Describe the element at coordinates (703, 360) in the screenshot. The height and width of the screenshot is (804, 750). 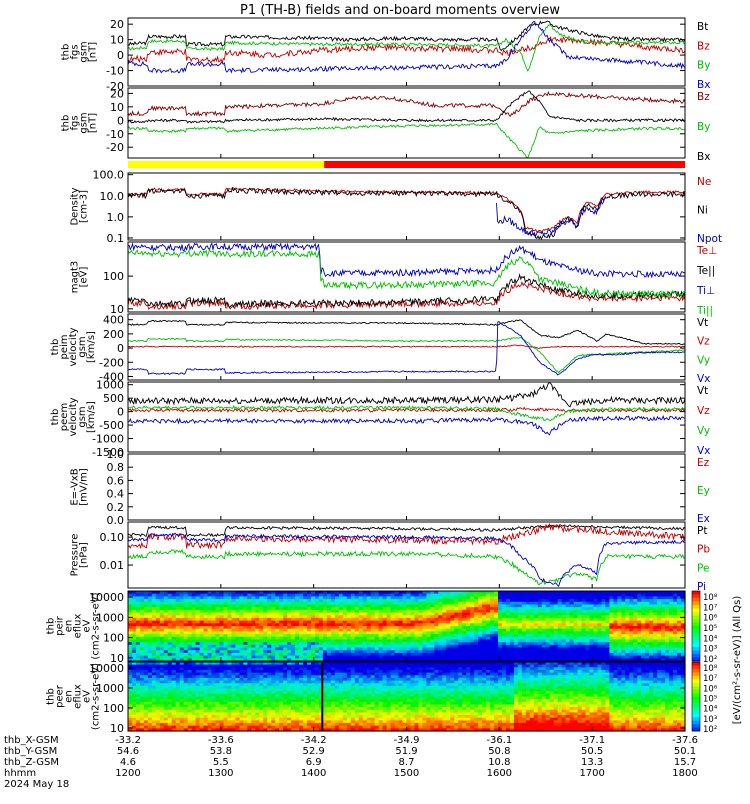
I see `legend-label: Vy` at that location.